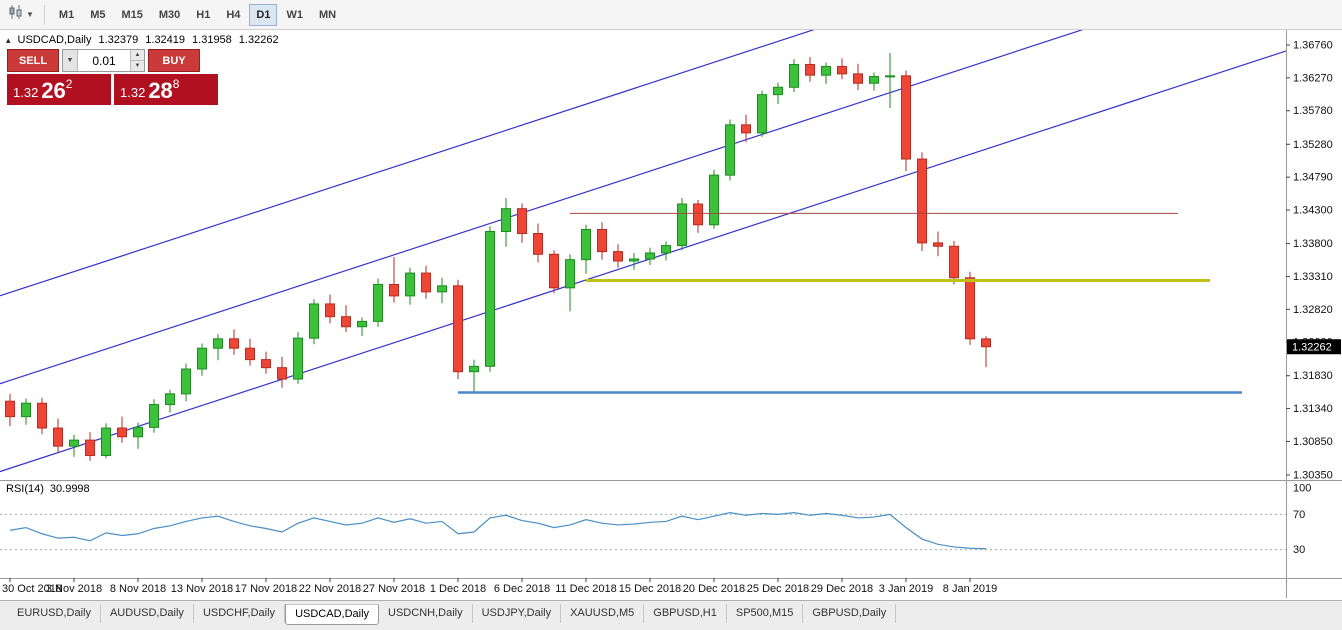 Image resolution: width=1342 pixels, height=630 pixels. What do you see at coordinates (1313, 244) in the screenshot?
I see `svg-text: 1.33800` at bounding box center [1313, 244].